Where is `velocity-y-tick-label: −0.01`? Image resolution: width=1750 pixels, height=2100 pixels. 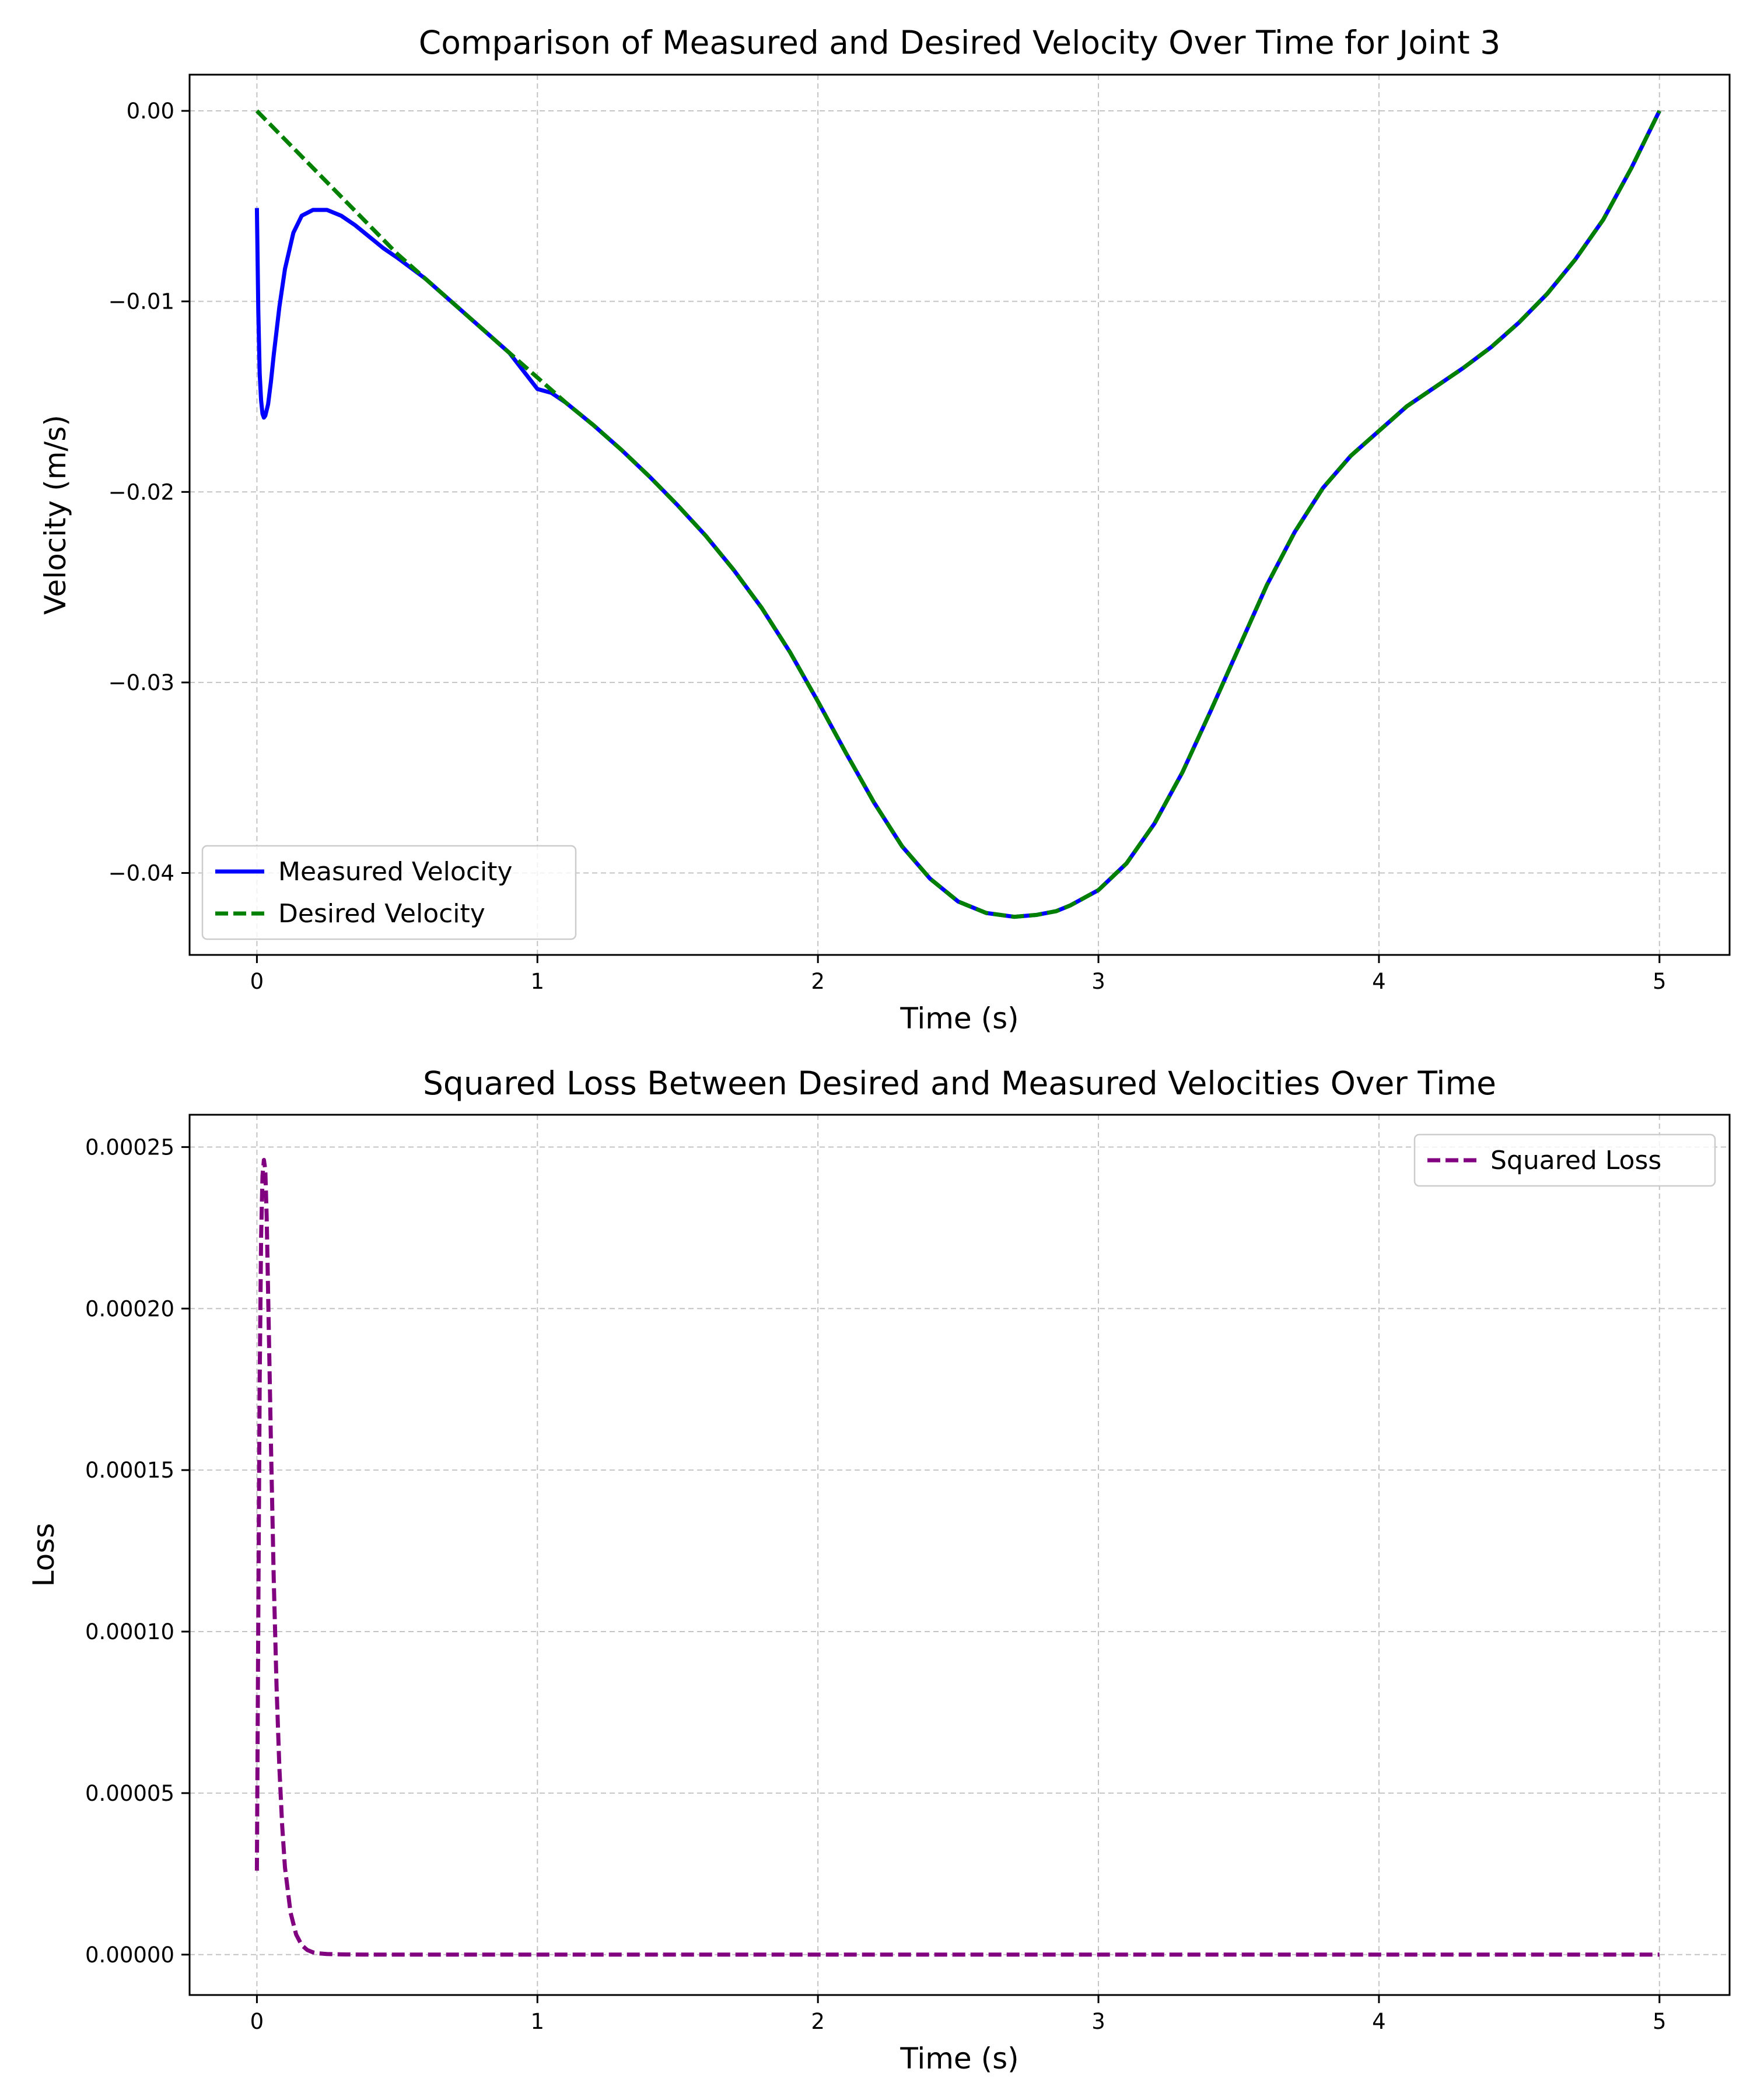
velocity-y-tick-label: −0.01 is located at coordinates (141, 301).